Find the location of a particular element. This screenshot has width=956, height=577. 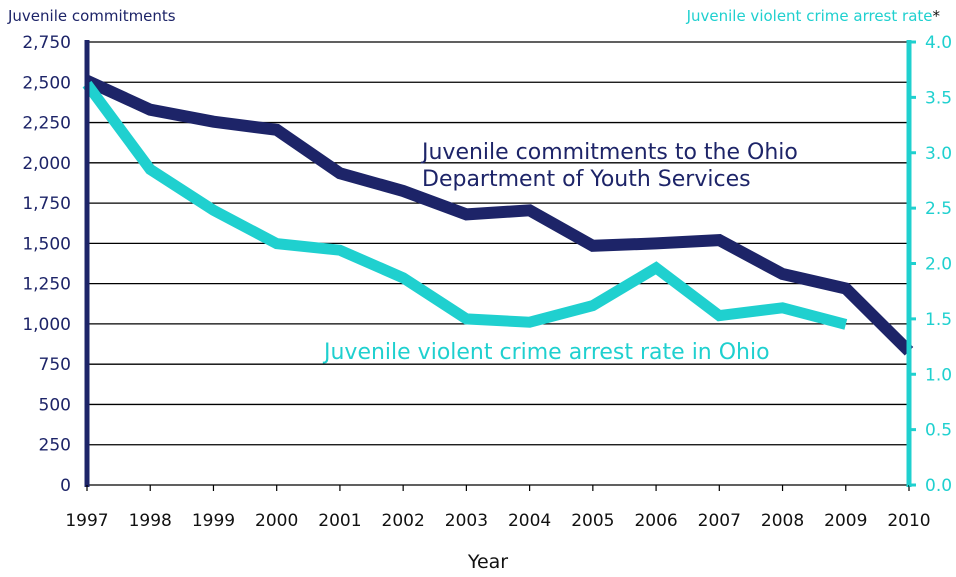

y-left-tick-label: 500 is located at coordinates (55, 405).